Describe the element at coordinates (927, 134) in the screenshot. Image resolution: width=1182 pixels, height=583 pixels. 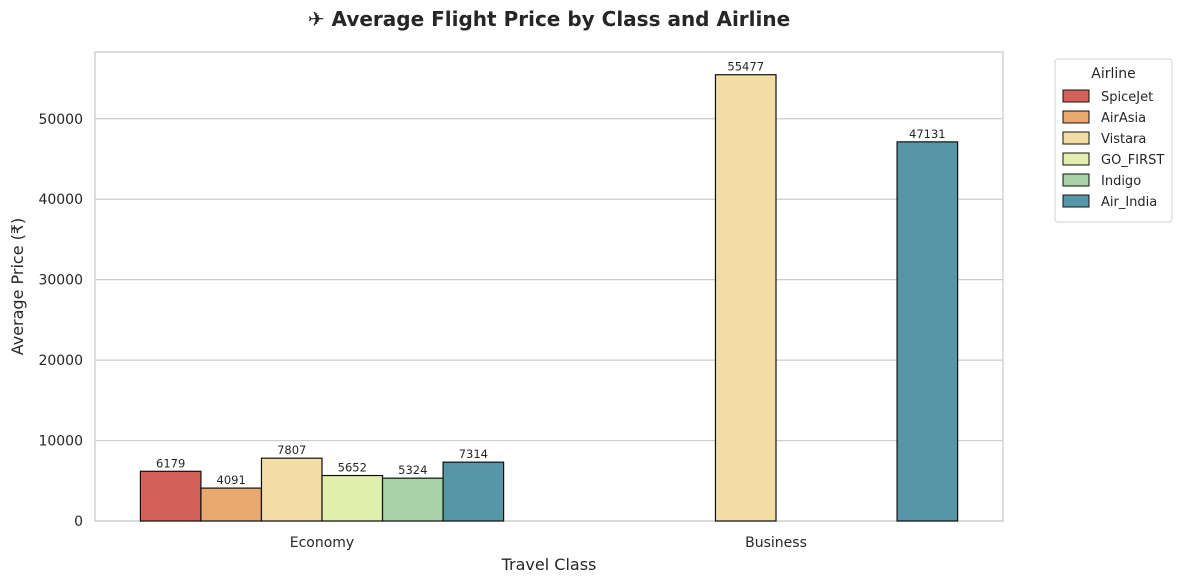
I see `data-label: 47131` at that location.